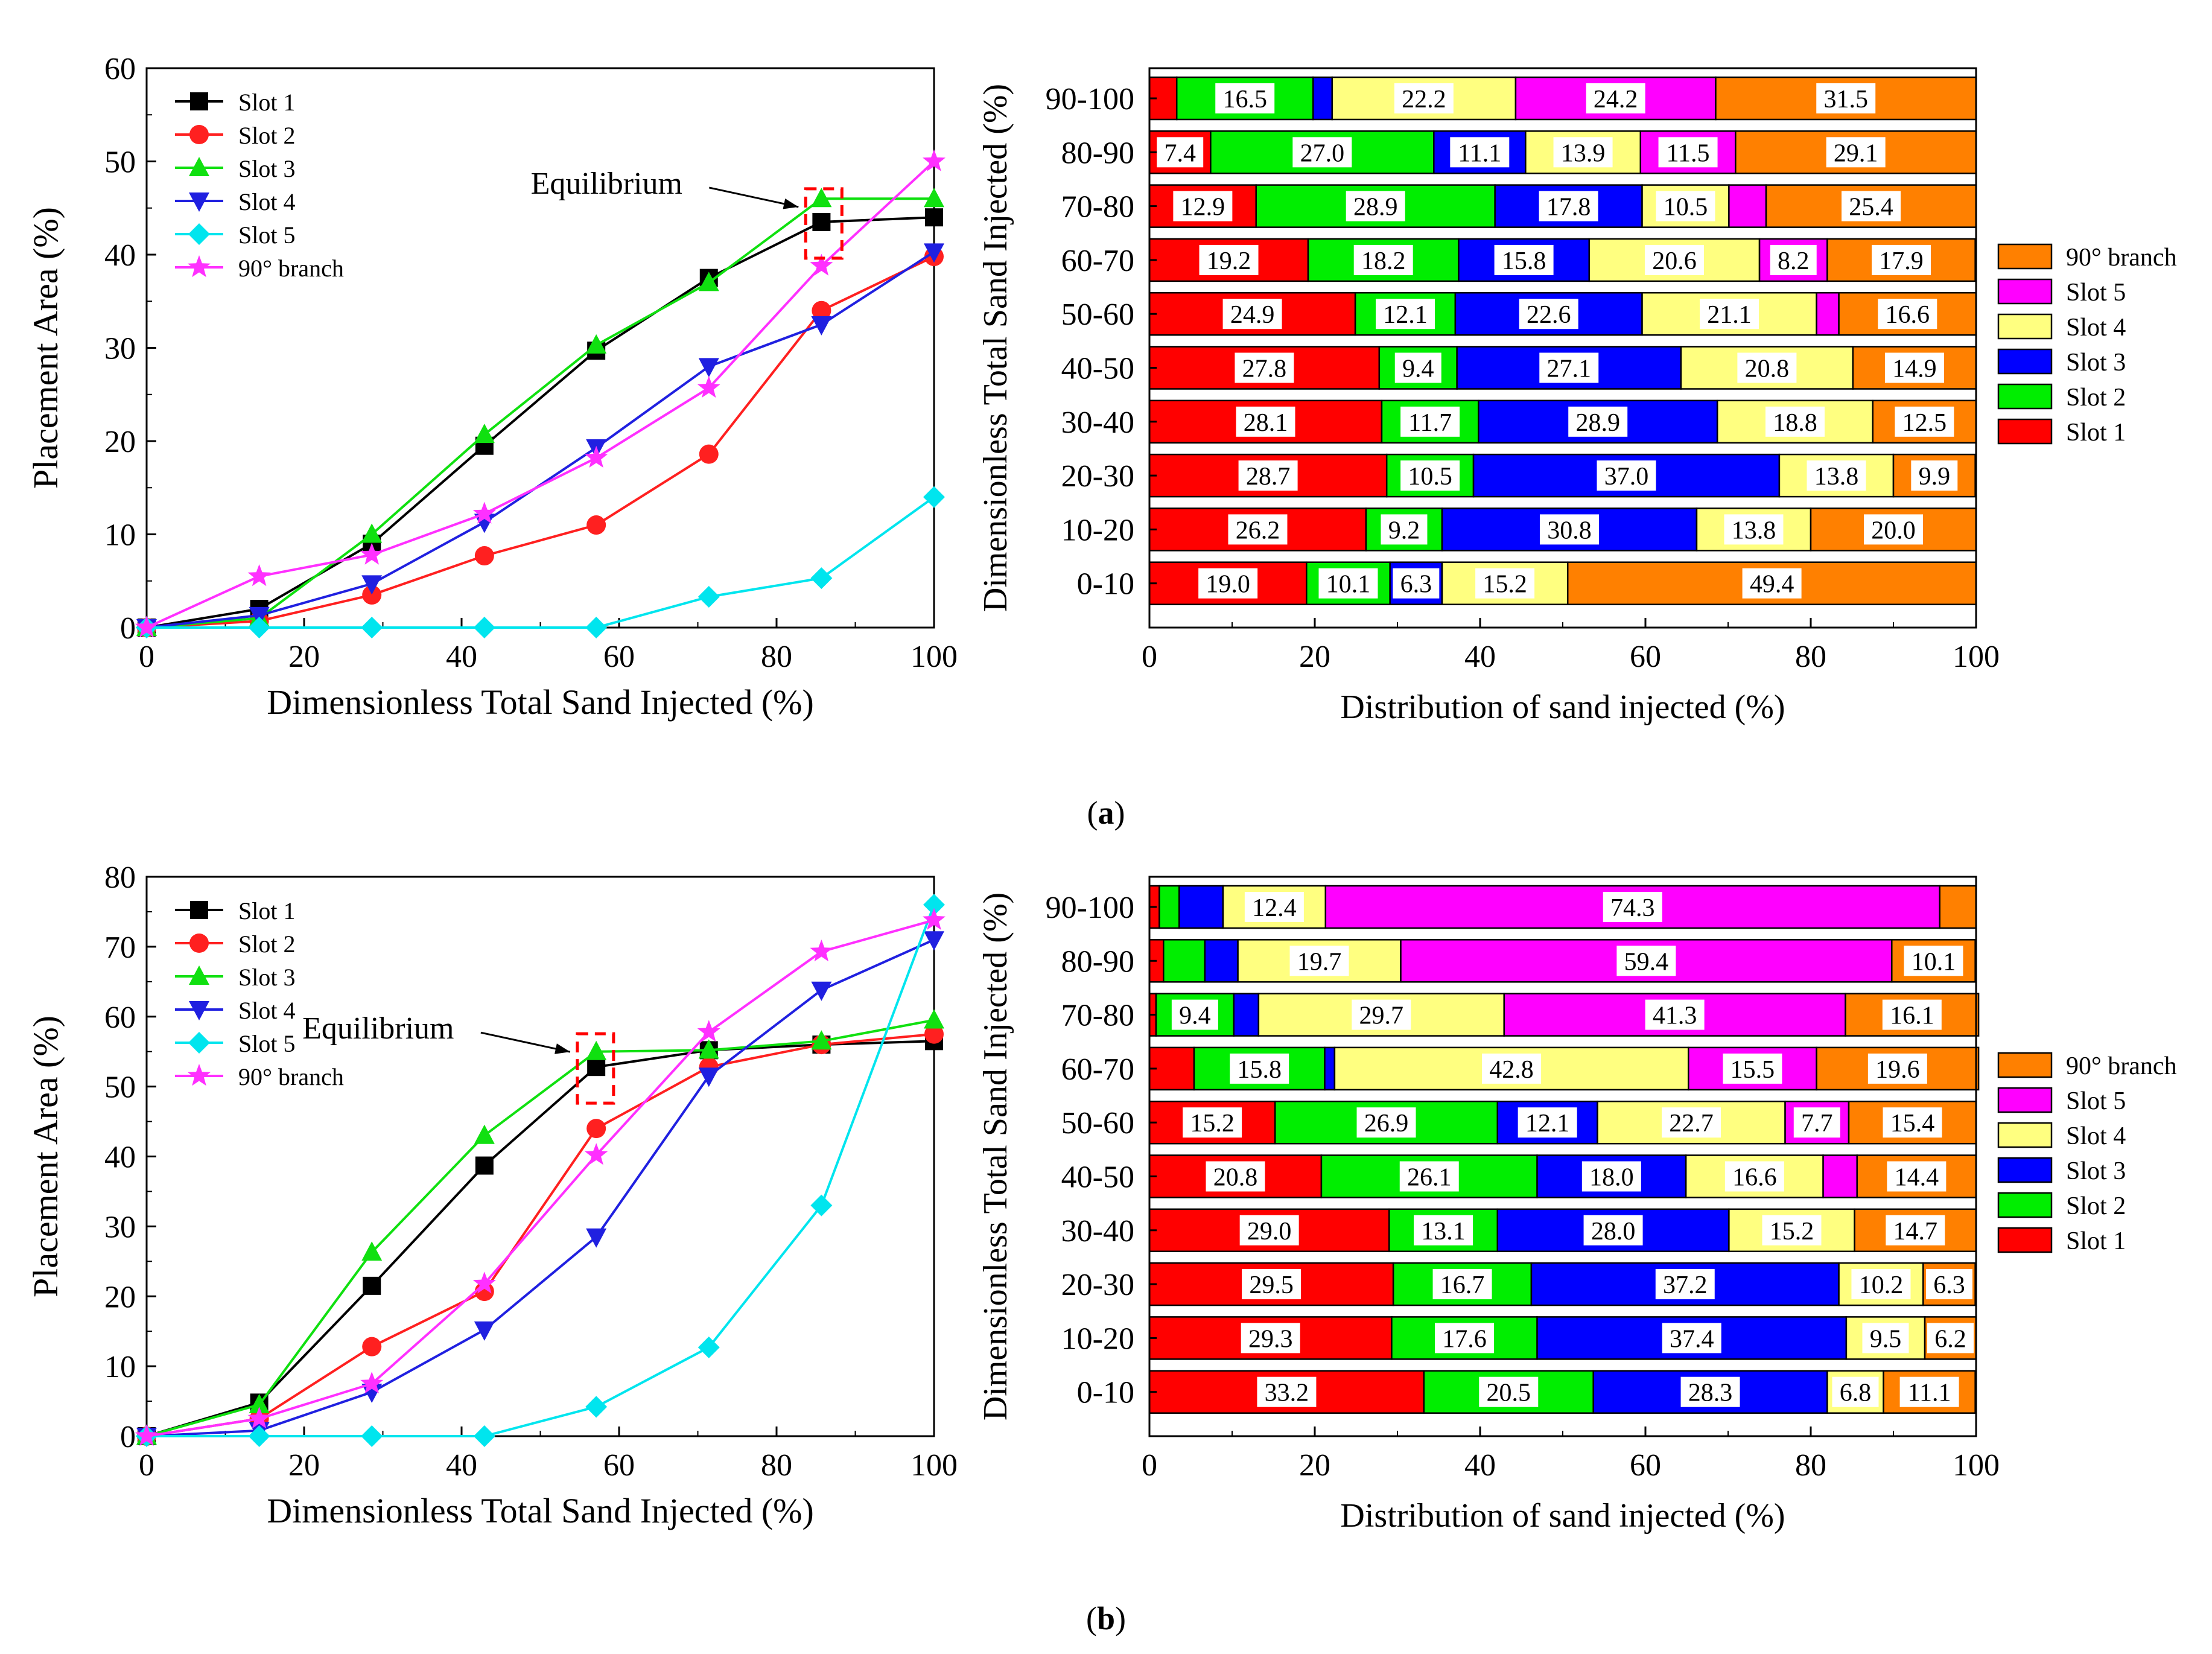 Image resolution: width=2212 pixels, height=1654 pixels. Describe the element at coordinates (199, 975) in the screenshot. I see `legend-marker` at that location.